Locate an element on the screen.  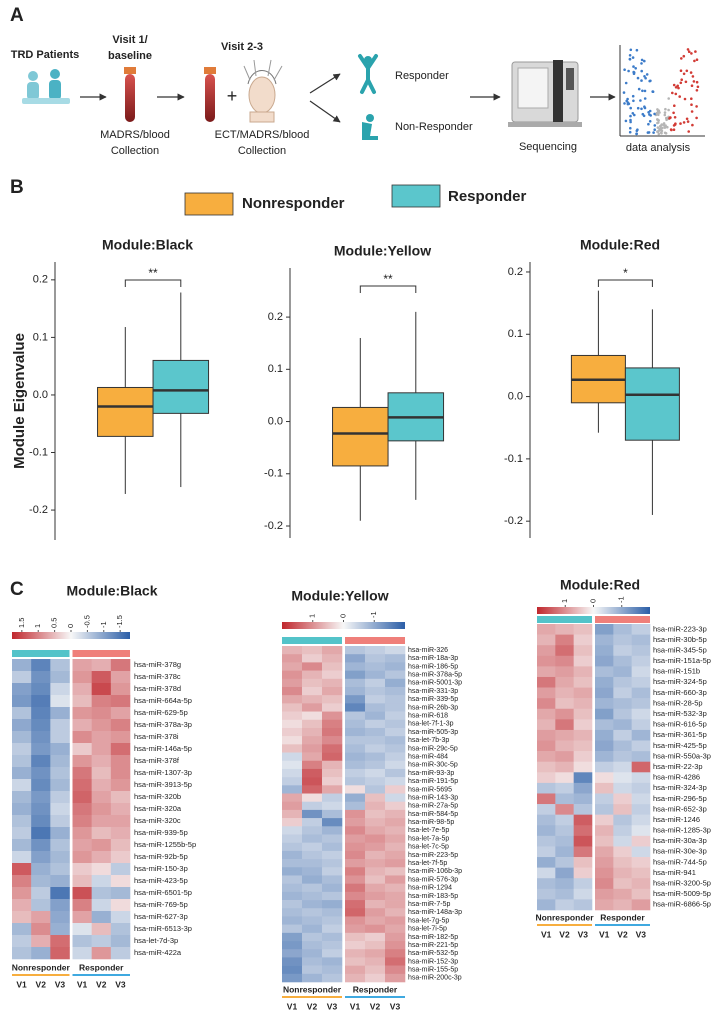
row-label: hsa-miR-627-3p is located at coordinates (161, 916).